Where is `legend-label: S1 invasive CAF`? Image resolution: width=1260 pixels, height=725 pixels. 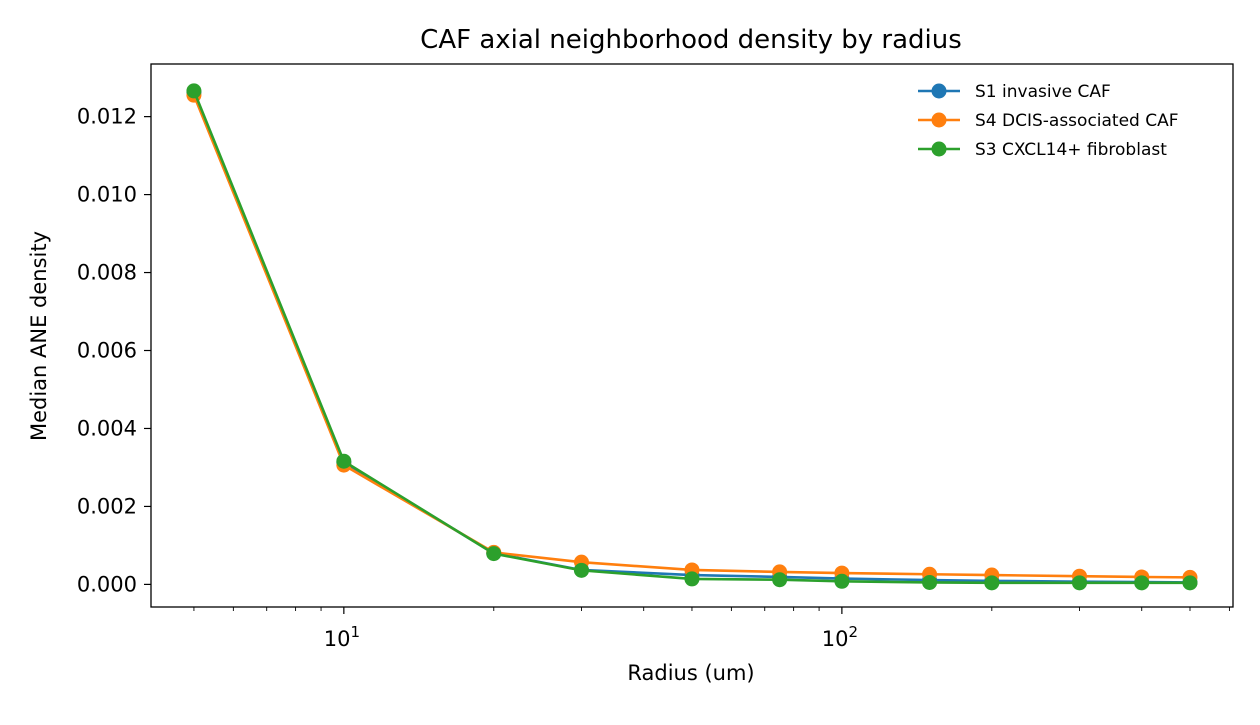 legend-label: S1 invasive CAF is located at coordinates (1043, 92).